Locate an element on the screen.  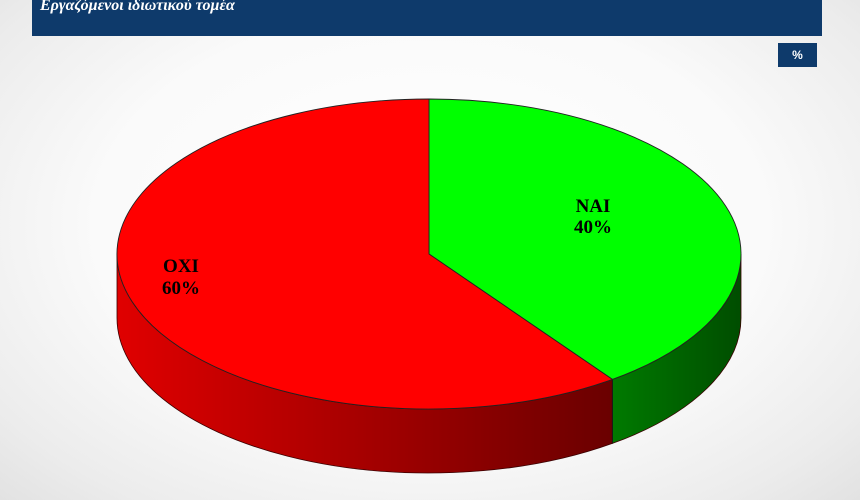
slice-label-nai: ΝΑΙ is located at coordinates (593, 206).